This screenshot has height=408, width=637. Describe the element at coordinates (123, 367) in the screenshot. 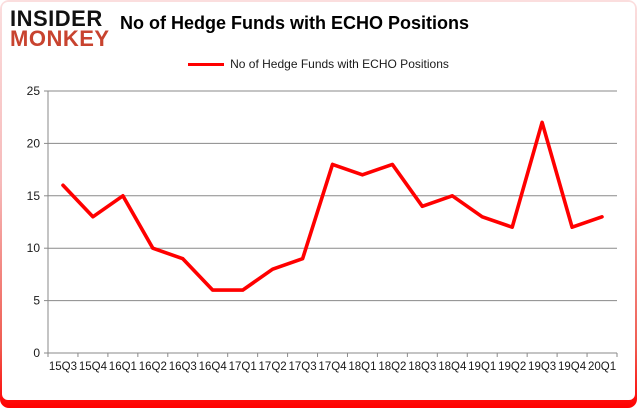

I see `x-tick-label: 16Q1` at that location.